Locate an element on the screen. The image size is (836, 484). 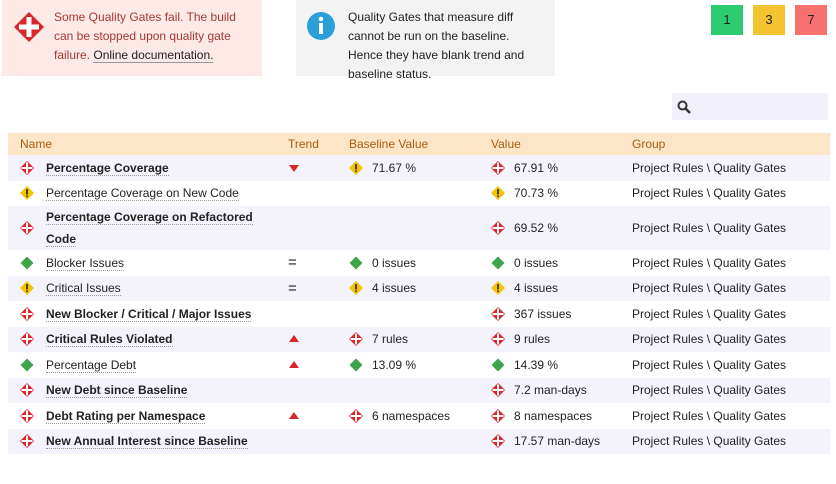
gate-value: 7.2 man-days is located at coordinates (550, 390).